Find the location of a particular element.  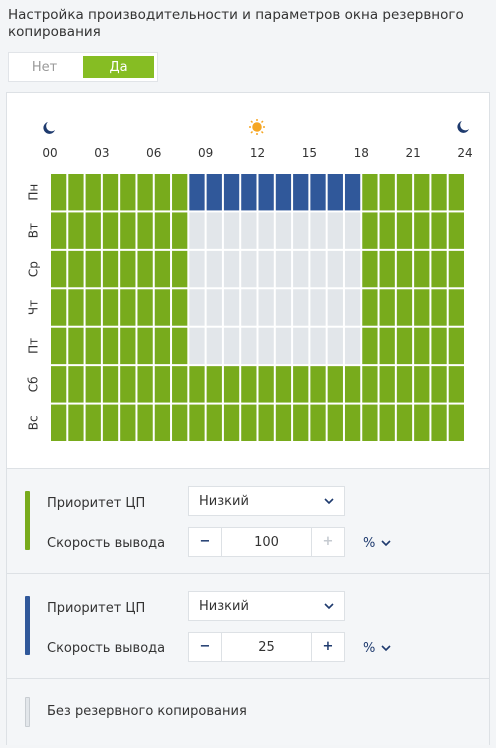

toggle-option: Да is located at coordinates (118, 67).